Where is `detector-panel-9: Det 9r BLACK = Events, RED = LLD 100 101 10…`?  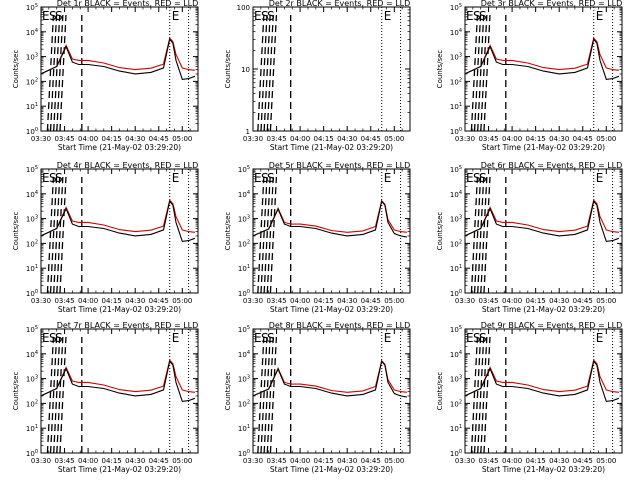 detector-panel-9: Det 9r BLACK = Events, RED = LLD 100 101 10… is located at coordinates (529, 397).